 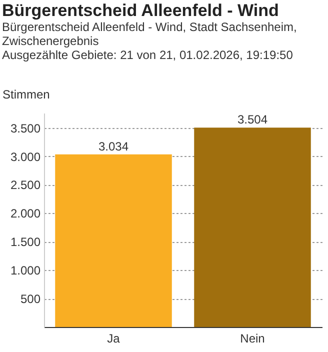 What do you see at coordinates (25, 185) in the screenshot?
I see `y-tick-label: 2.500` at bounding box center [25, 185].